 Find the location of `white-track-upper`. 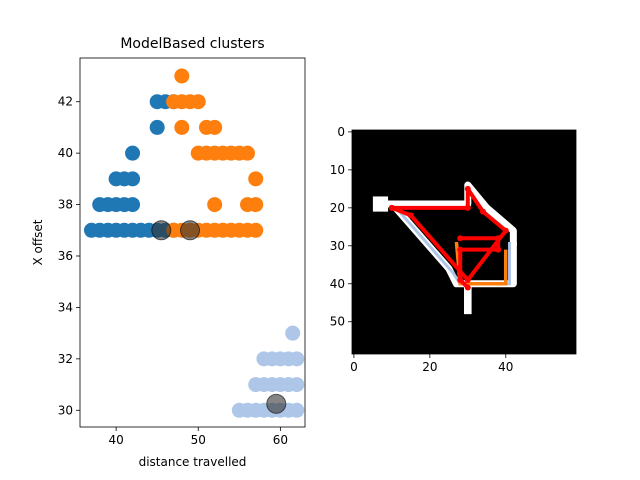

white-track-upper is located at coordinates (450, 213).